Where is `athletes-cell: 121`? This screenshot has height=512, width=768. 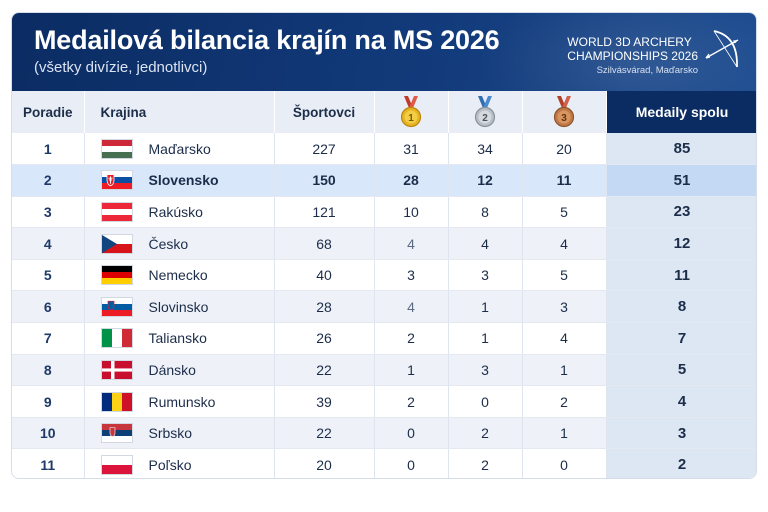
athletes-cell: 121 is located at coordinates (324, 212).